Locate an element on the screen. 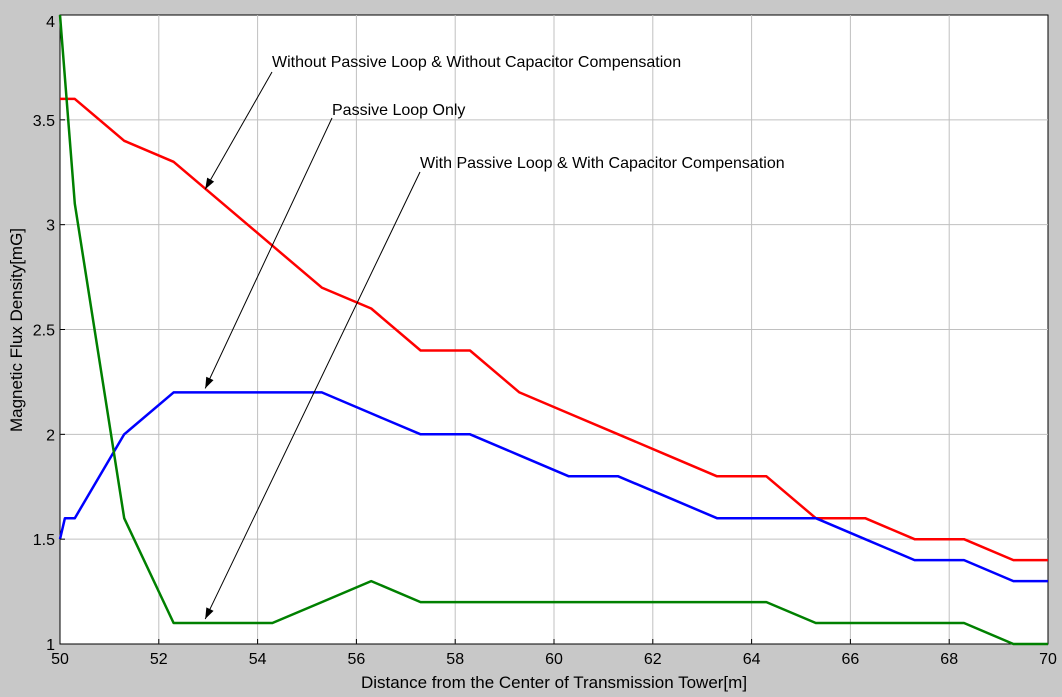  arrow-loop-capacitor is located at coordinates (312, 395).